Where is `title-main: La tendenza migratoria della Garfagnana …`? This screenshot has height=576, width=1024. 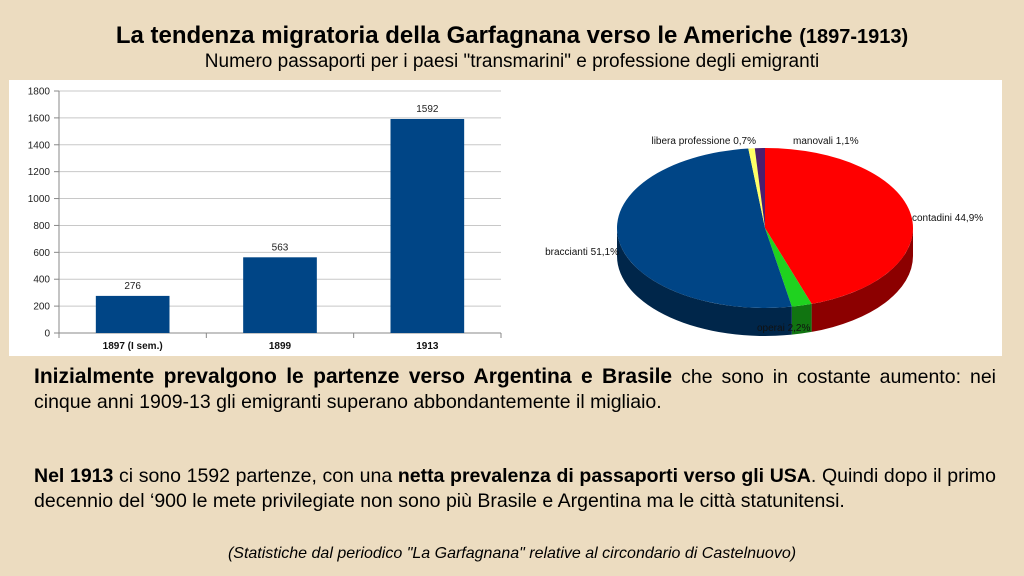 title-main: La tendenza migratoria della Garfagnana … is located at coordinates (454, 35).